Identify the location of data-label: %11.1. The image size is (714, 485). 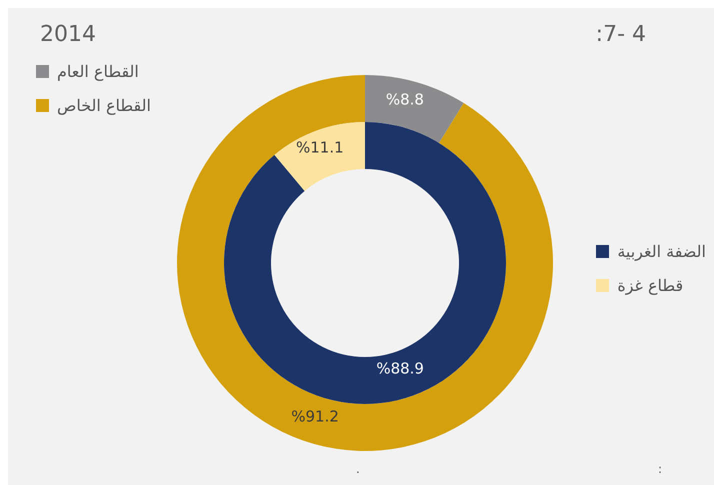
(320, 147).